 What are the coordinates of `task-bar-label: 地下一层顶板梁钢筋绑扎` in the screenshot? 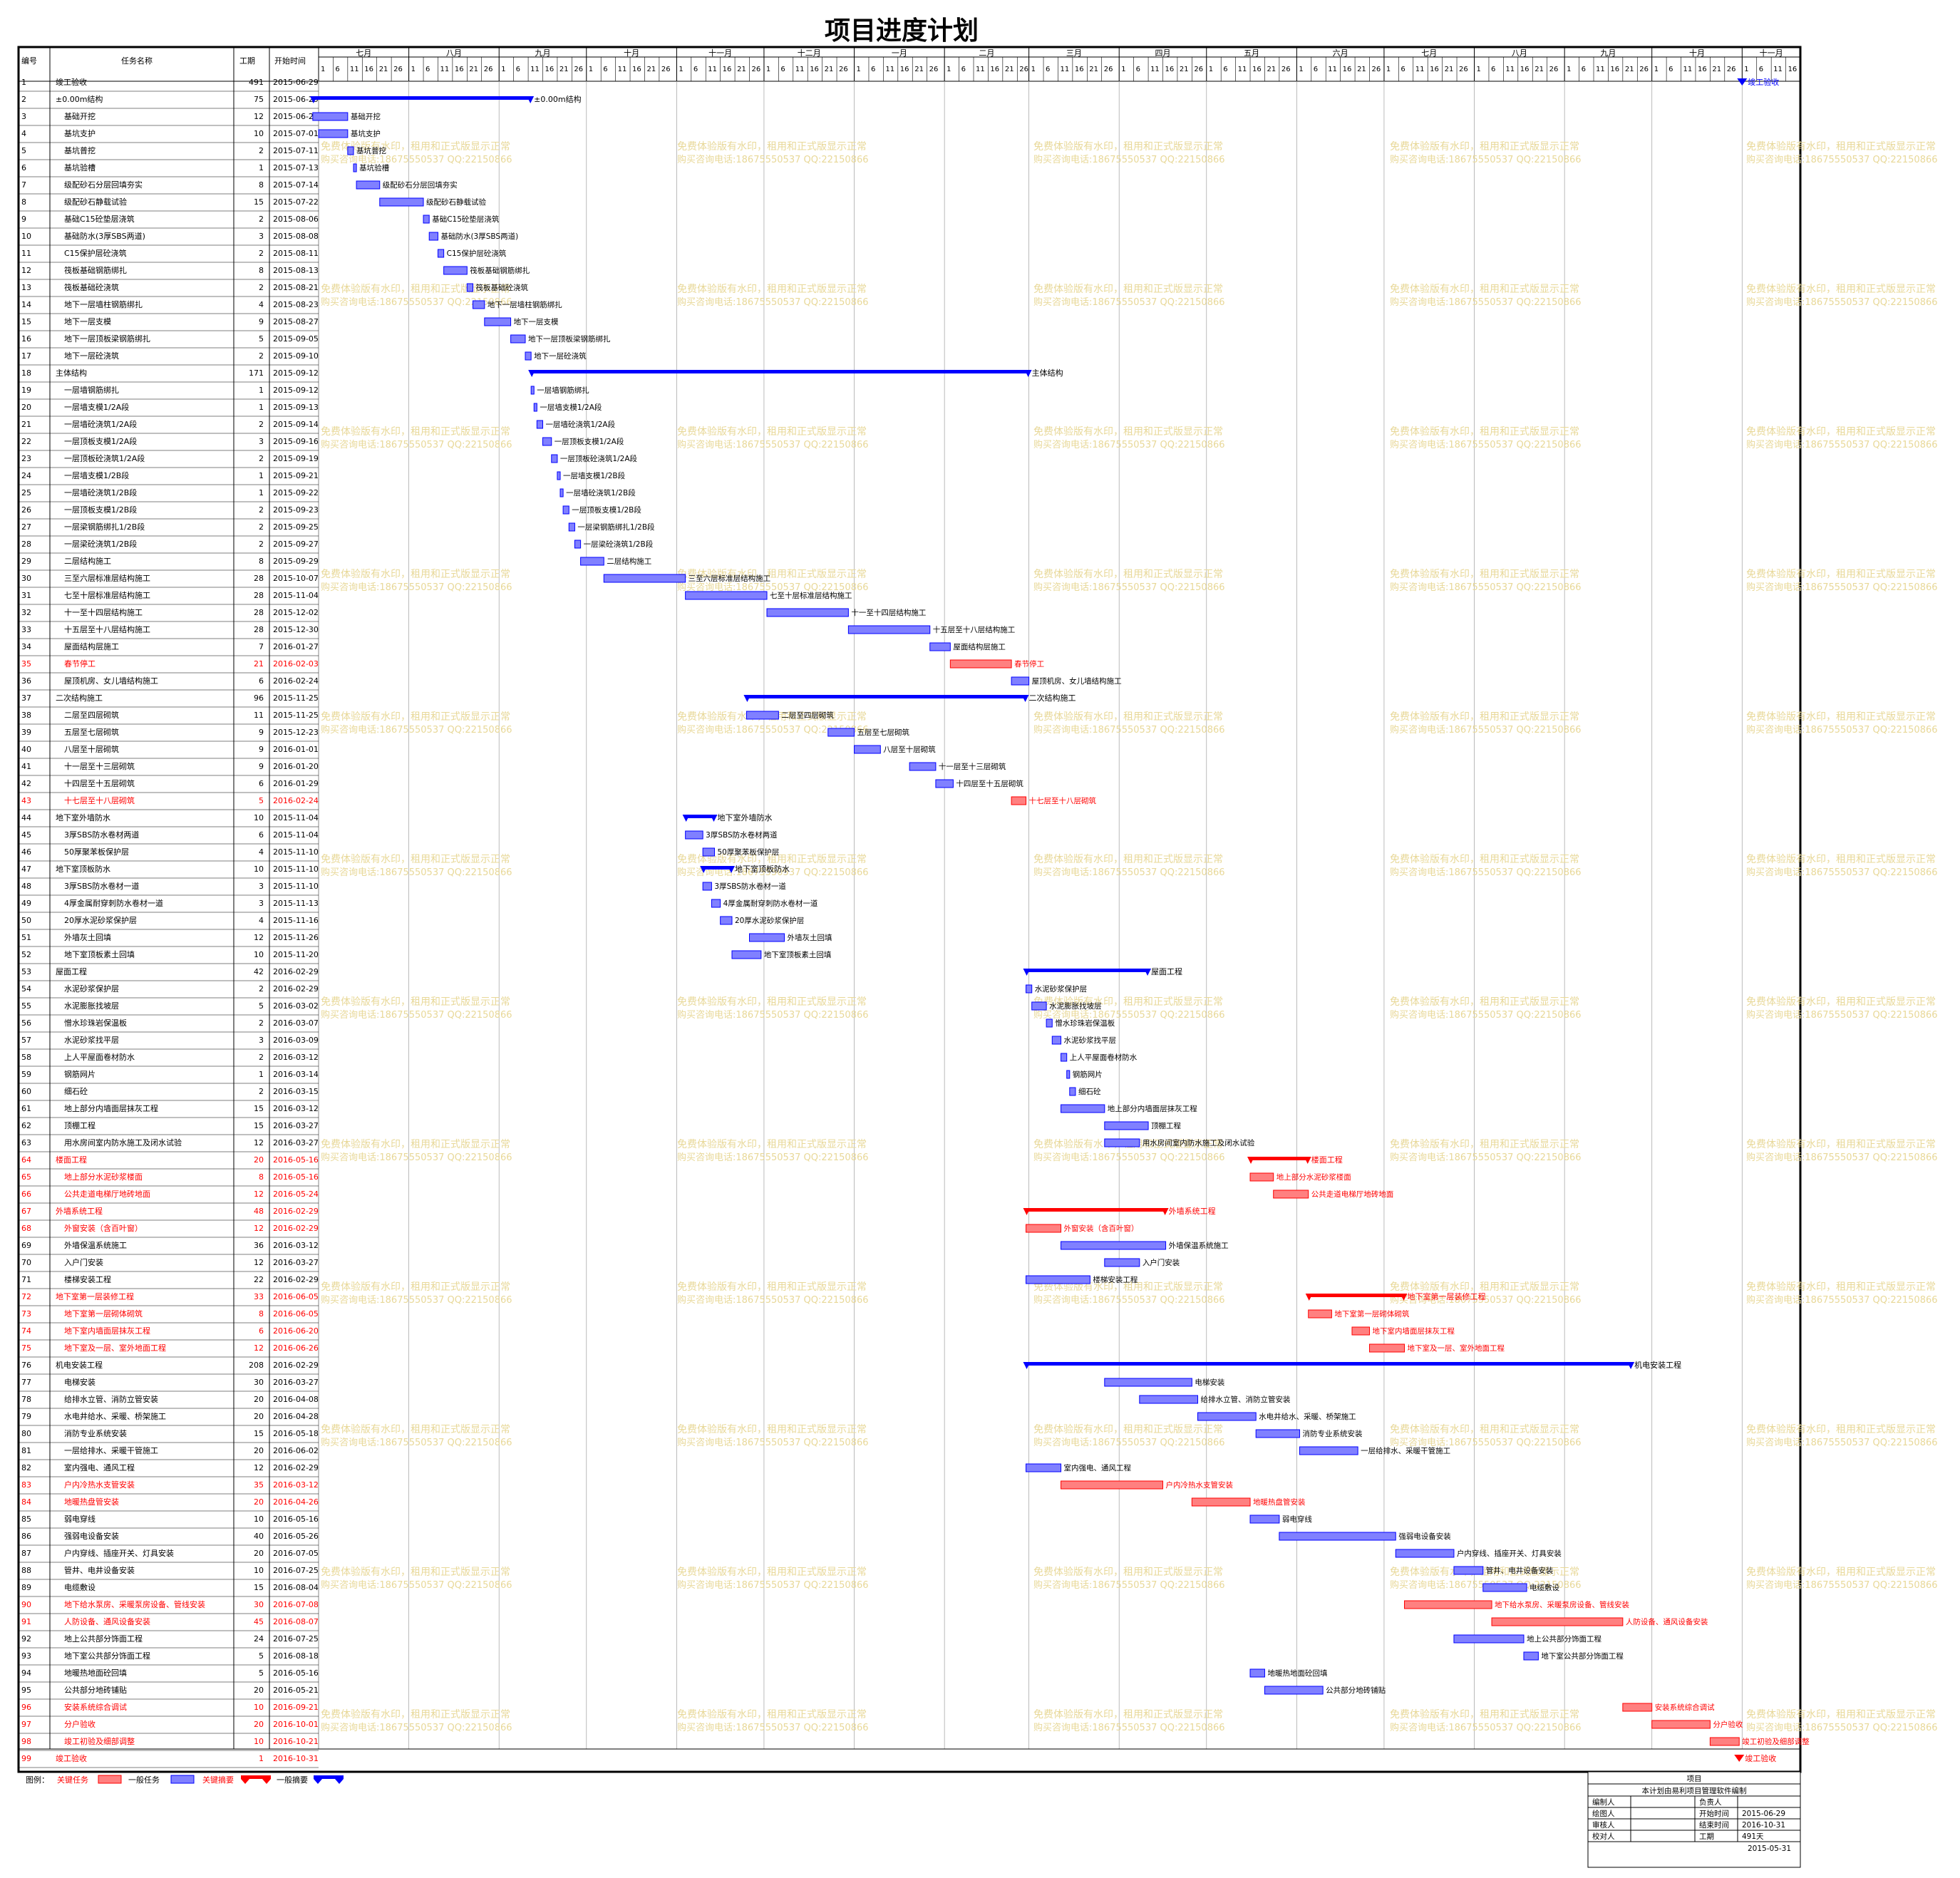 It's located at (569, 339).